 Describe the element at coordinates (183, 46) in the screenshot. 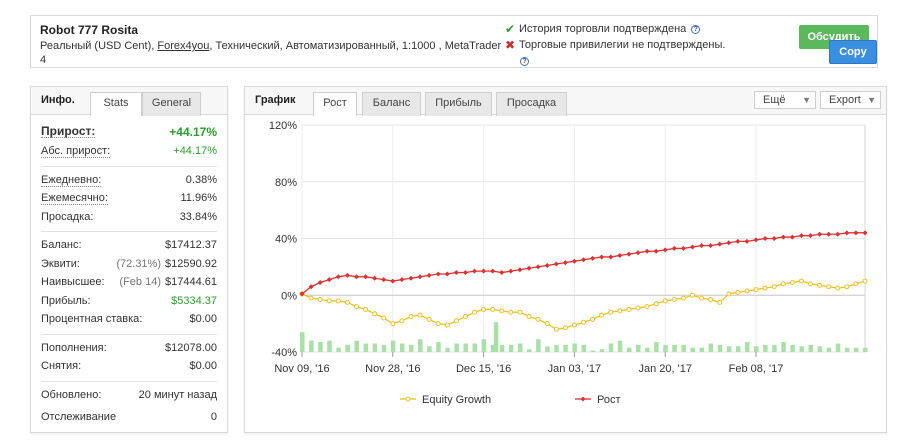

I see `broker-link: Forex4you` at that location.